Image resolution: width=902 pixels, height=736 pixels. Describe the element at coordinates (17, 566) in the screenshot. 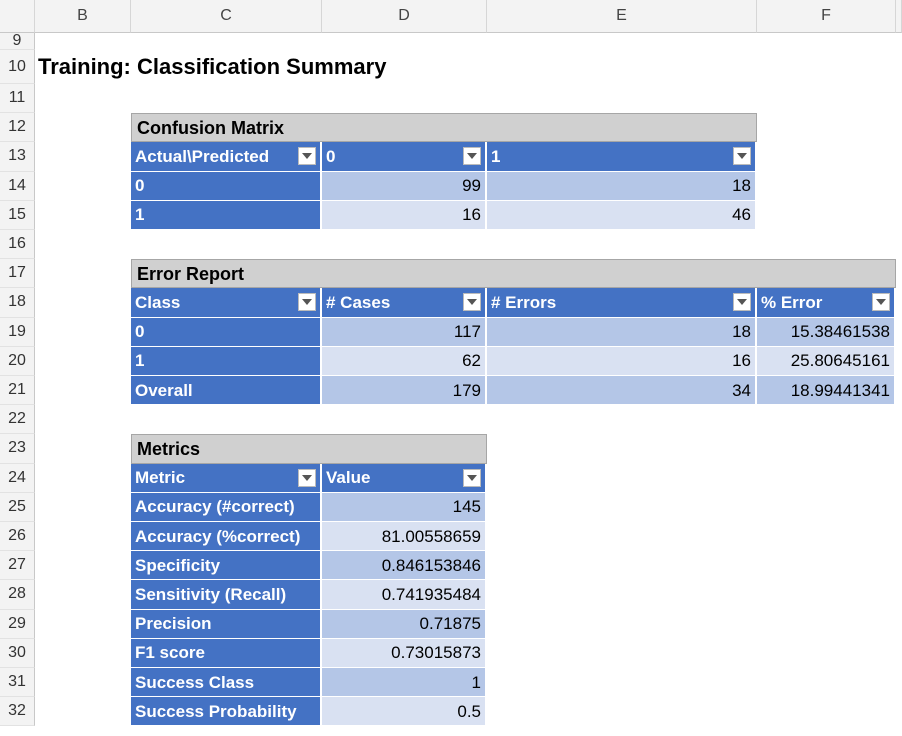

I see `row-number: 27` at that location.